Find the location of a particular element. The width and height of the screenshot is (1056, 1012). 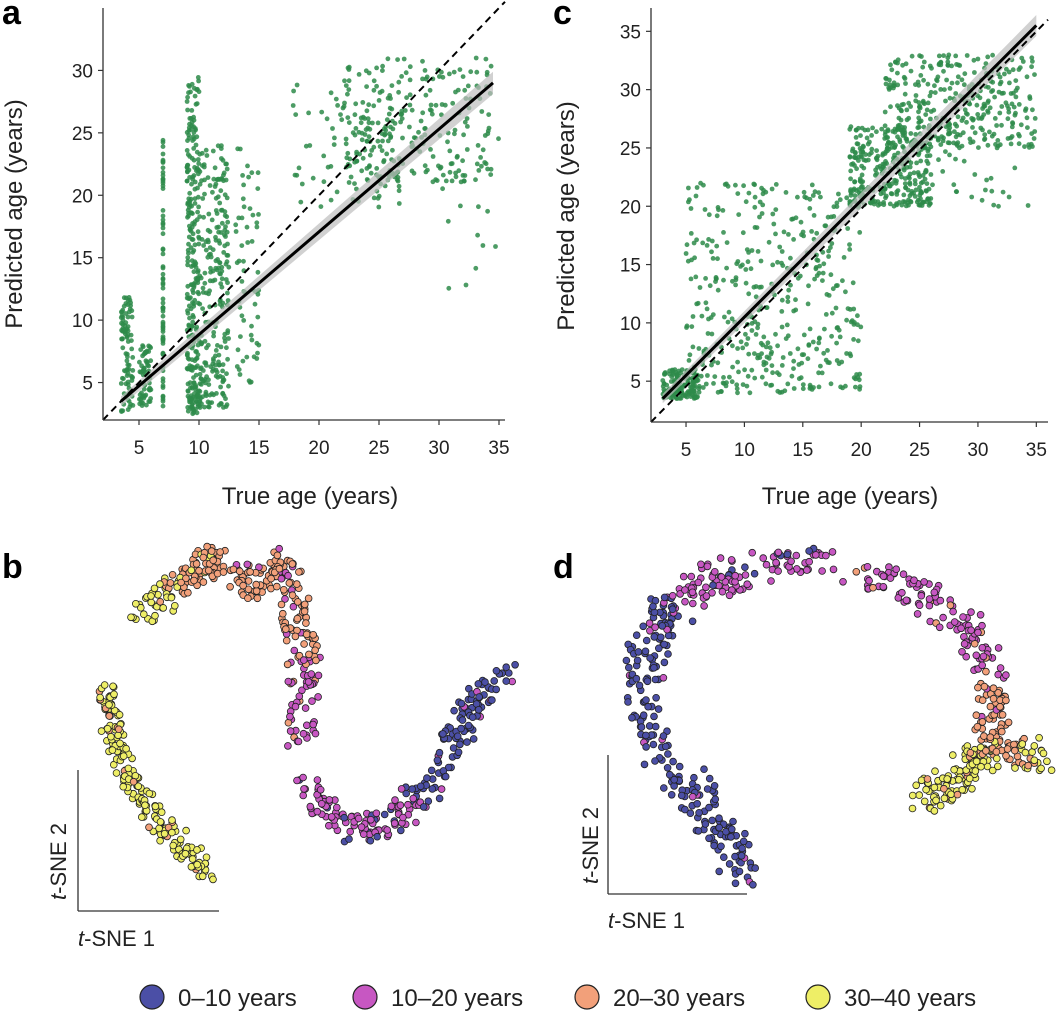

legend-label-30-40: 30–40 years is located at coordinates (910, 998).